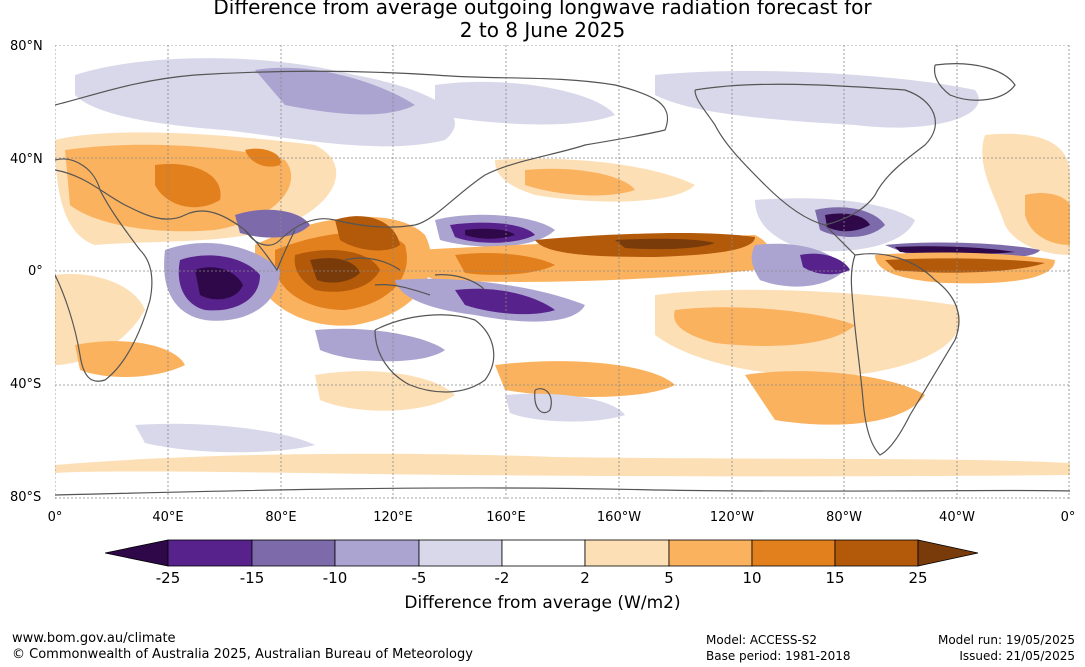 The height and width of the screenshot is (667, 1085). I want to click on colorbar-tick: -10, so click(335, 578).